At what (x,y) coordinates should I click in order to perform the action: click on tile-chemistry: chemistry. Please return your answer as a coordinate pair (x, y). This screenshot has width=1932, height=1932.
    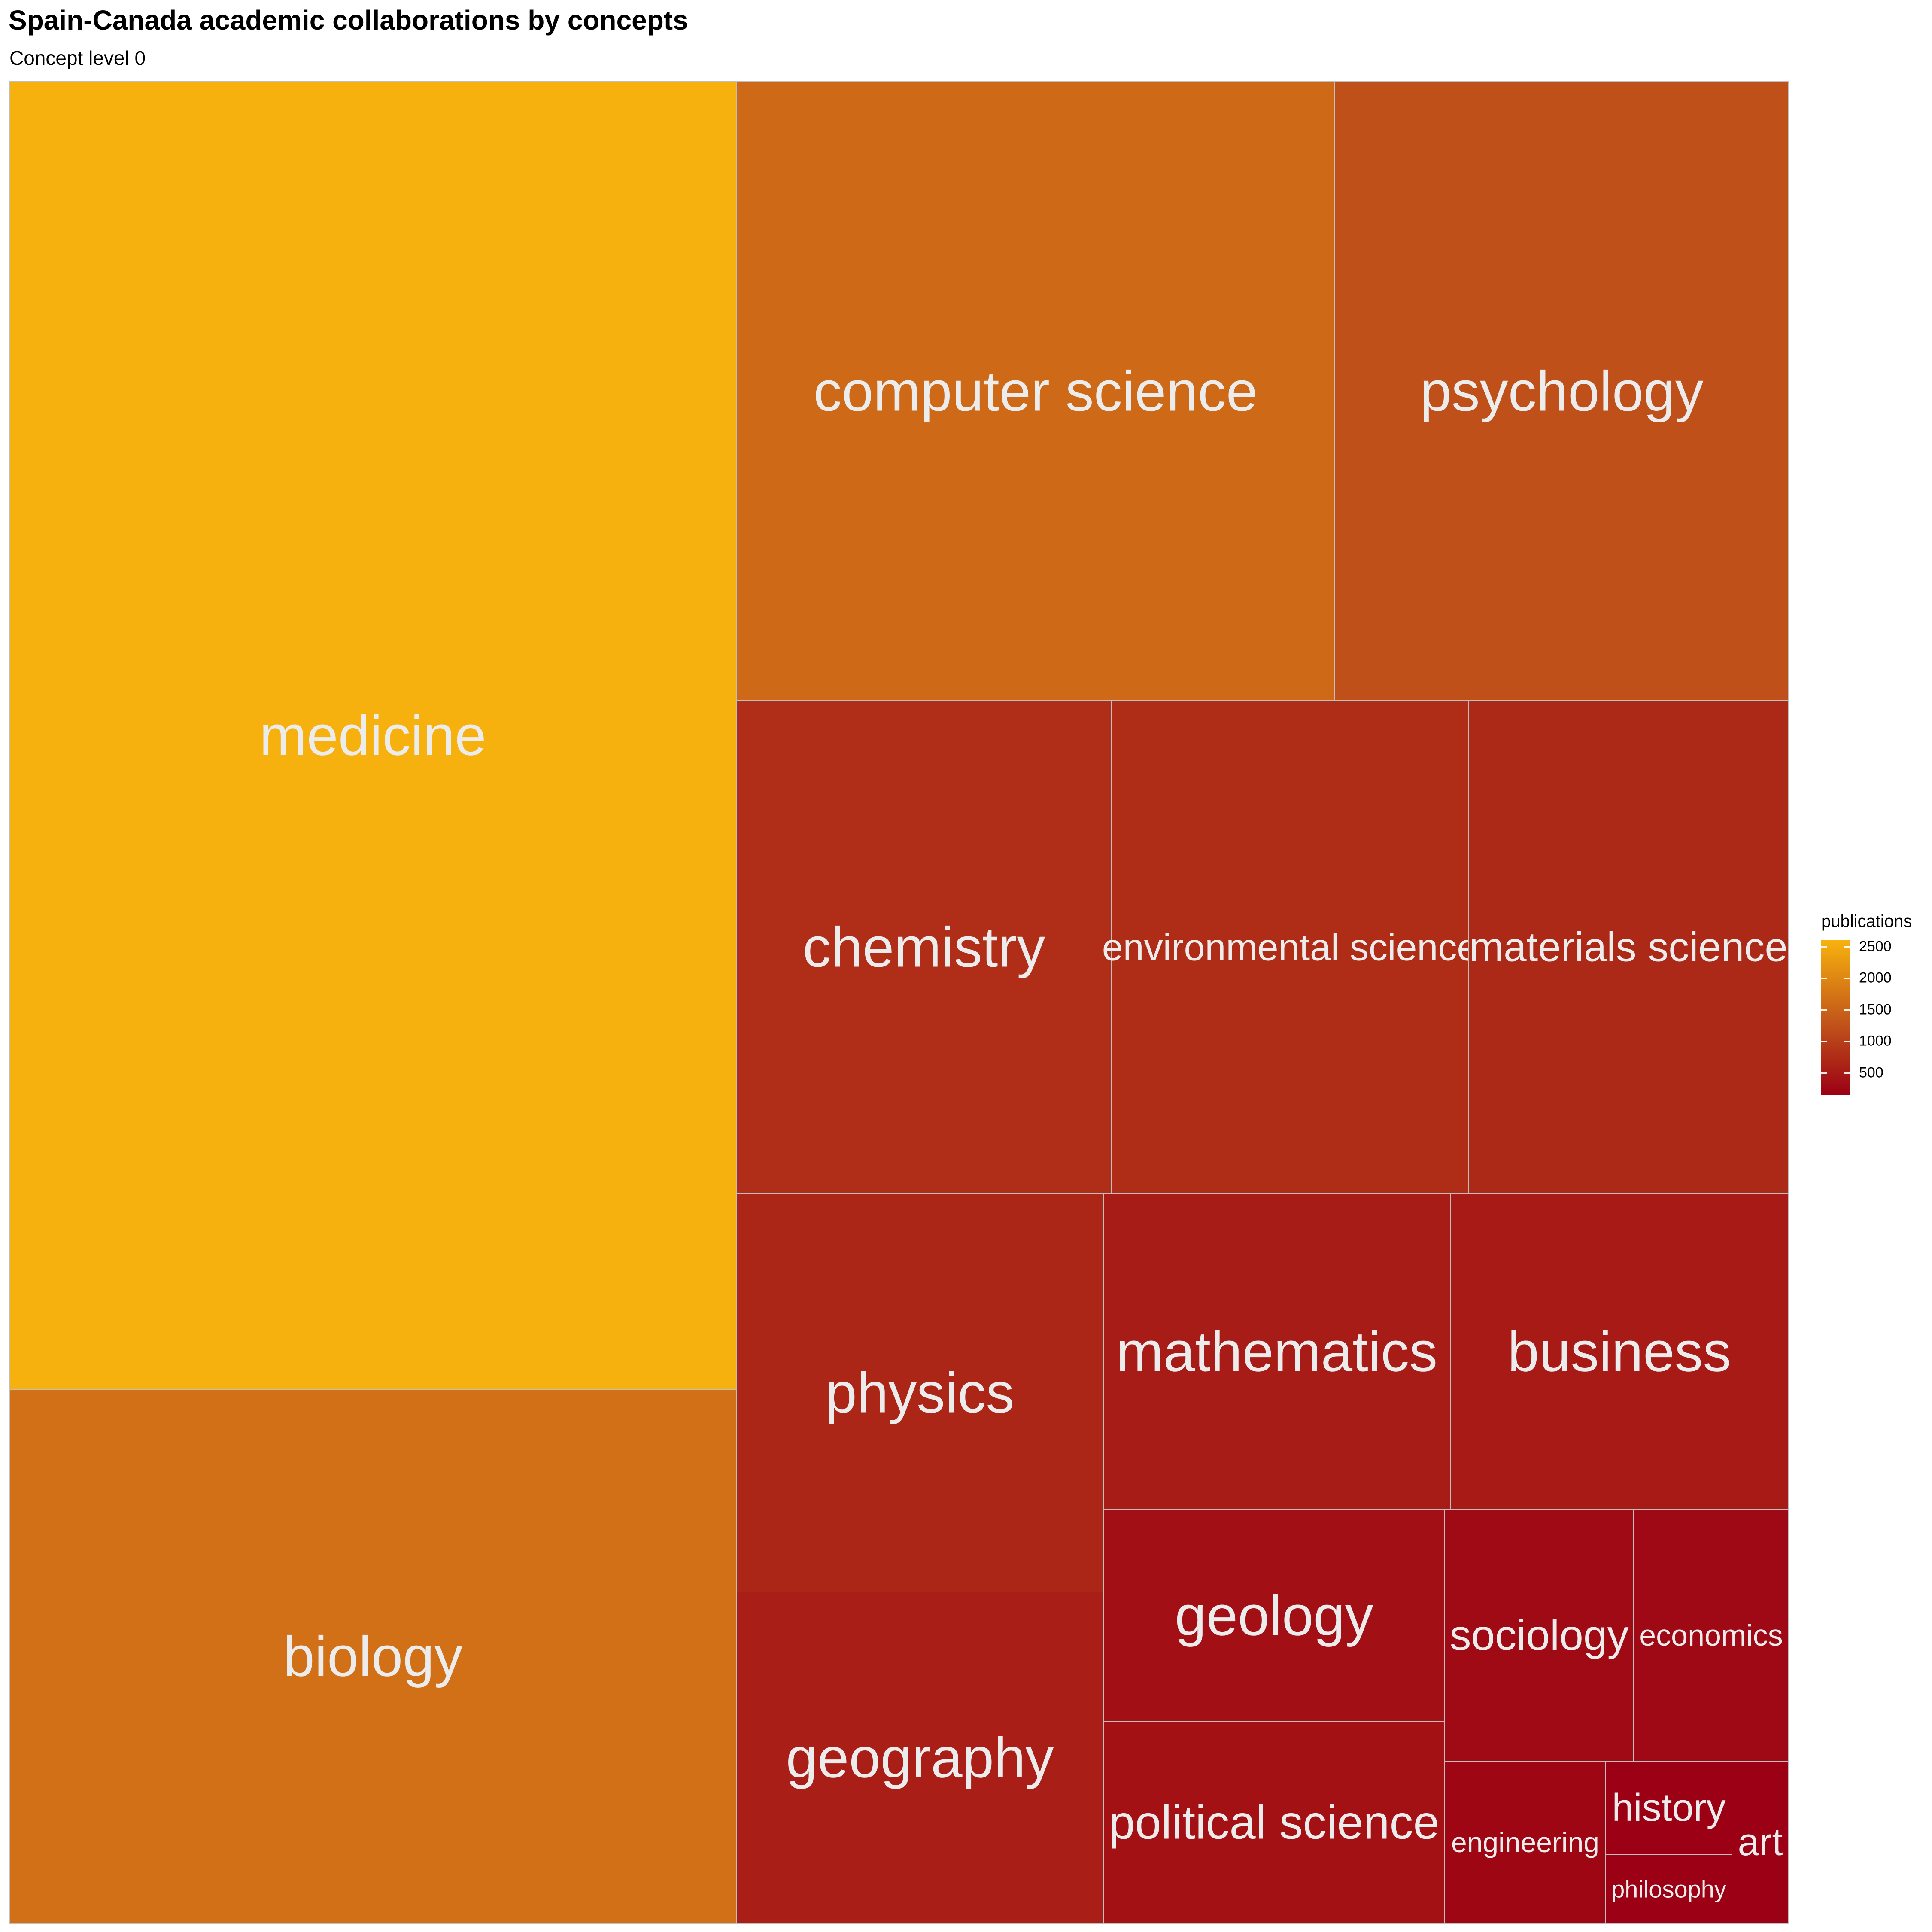
    Looking at the image, I should click on (924, 947).